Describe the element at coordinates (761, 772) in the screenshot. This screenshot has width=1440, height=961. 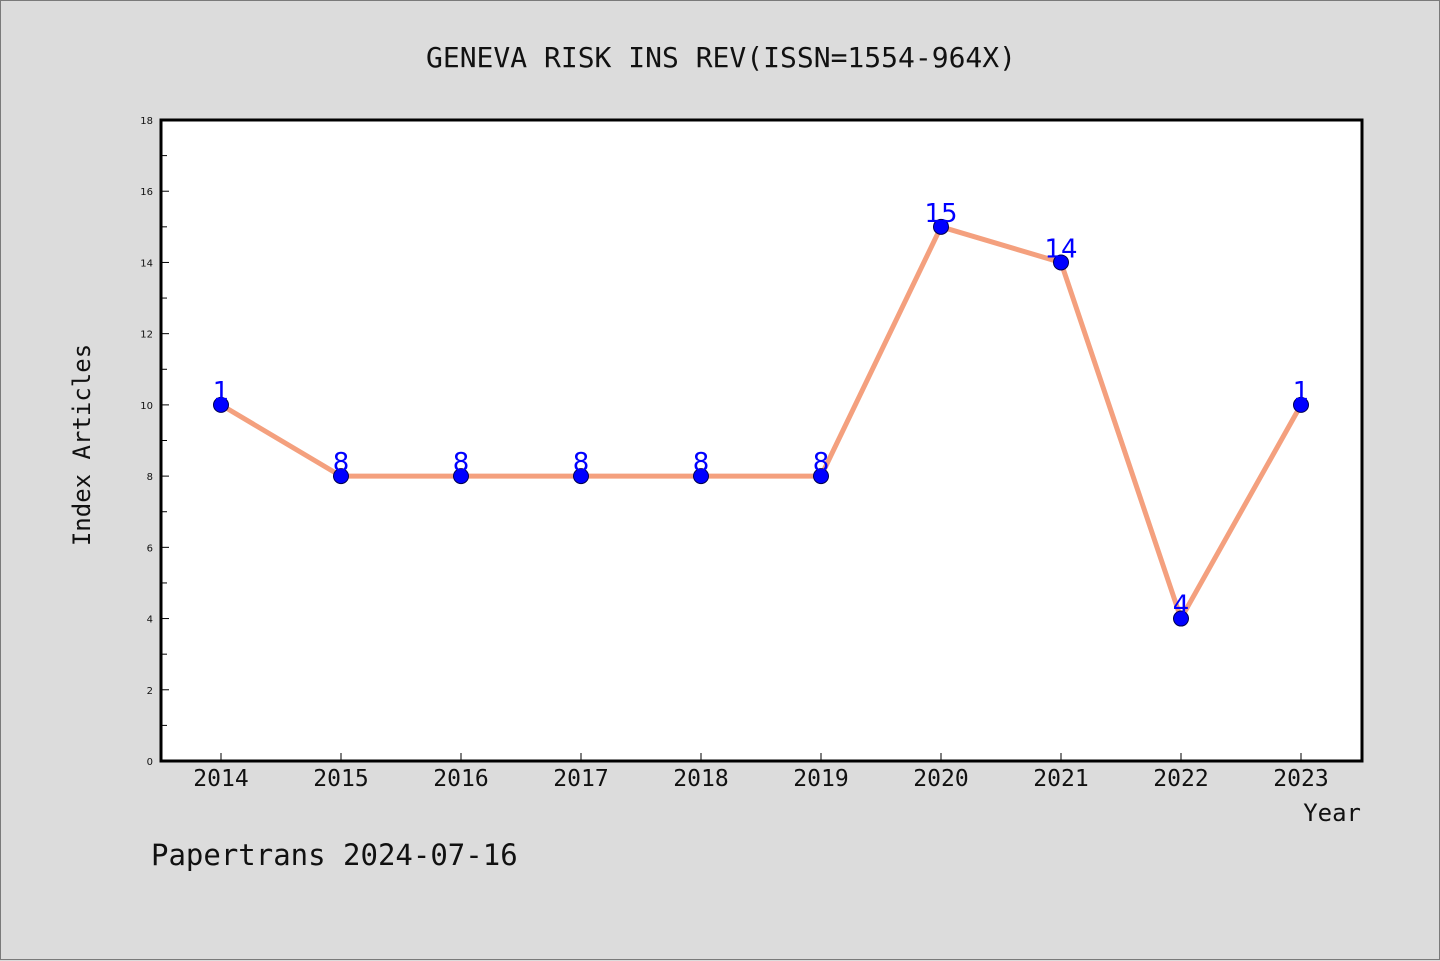
I see `x-axis: 2014 2015 2016 2017 2018 2019 2020 2021 2022 2023` at that location.